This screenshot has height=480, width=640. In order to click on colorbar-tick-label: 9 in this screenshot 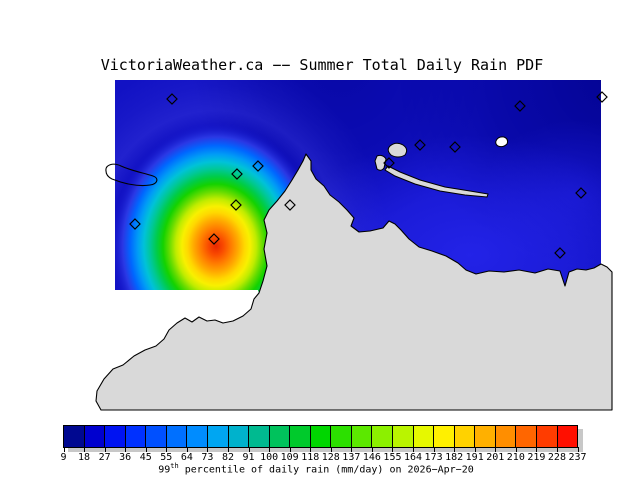, I will do `click(63, 457)`.